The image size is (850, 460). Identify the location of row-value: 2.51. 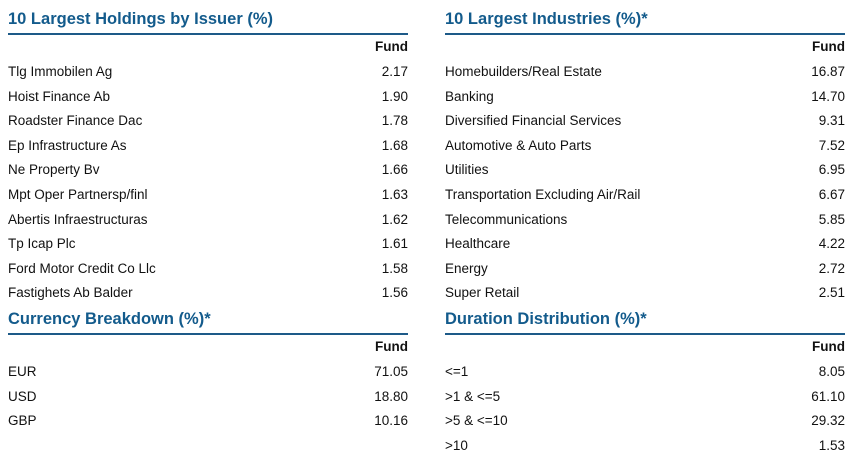
(831, 293).